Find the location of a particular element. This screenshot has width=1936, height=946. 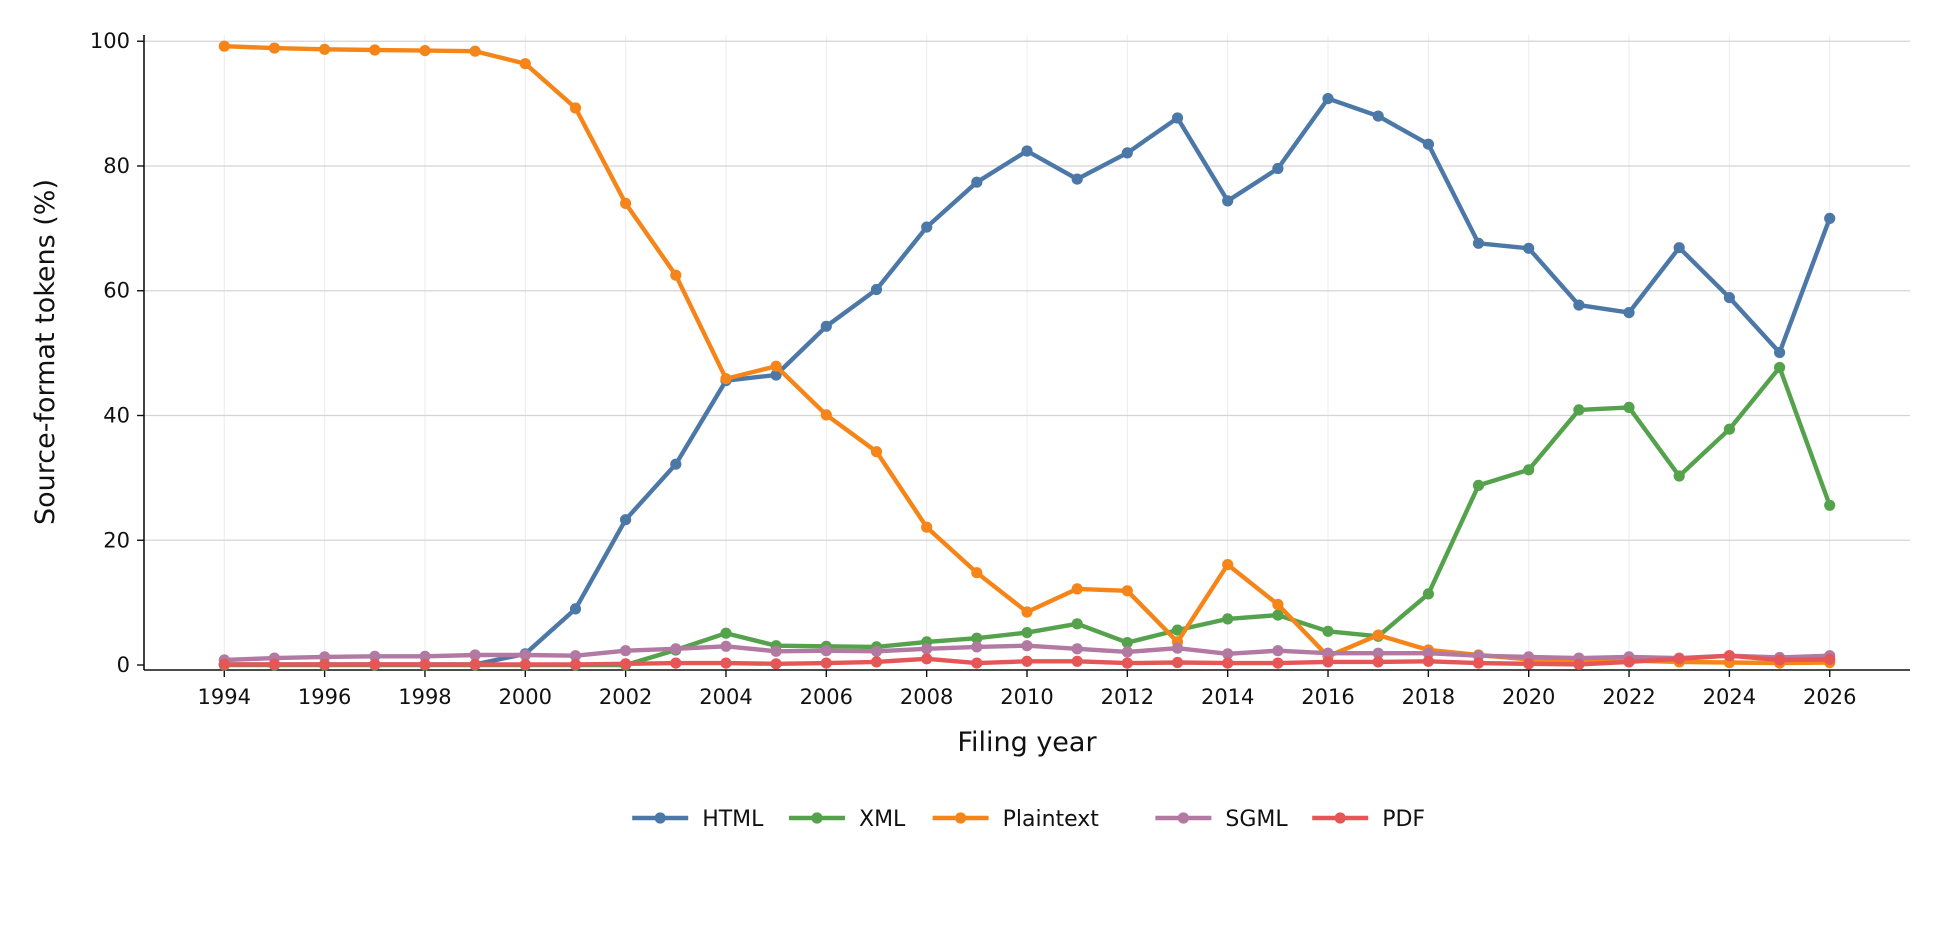

legend-label: Plaintext is located at coordinates (1051, 819).